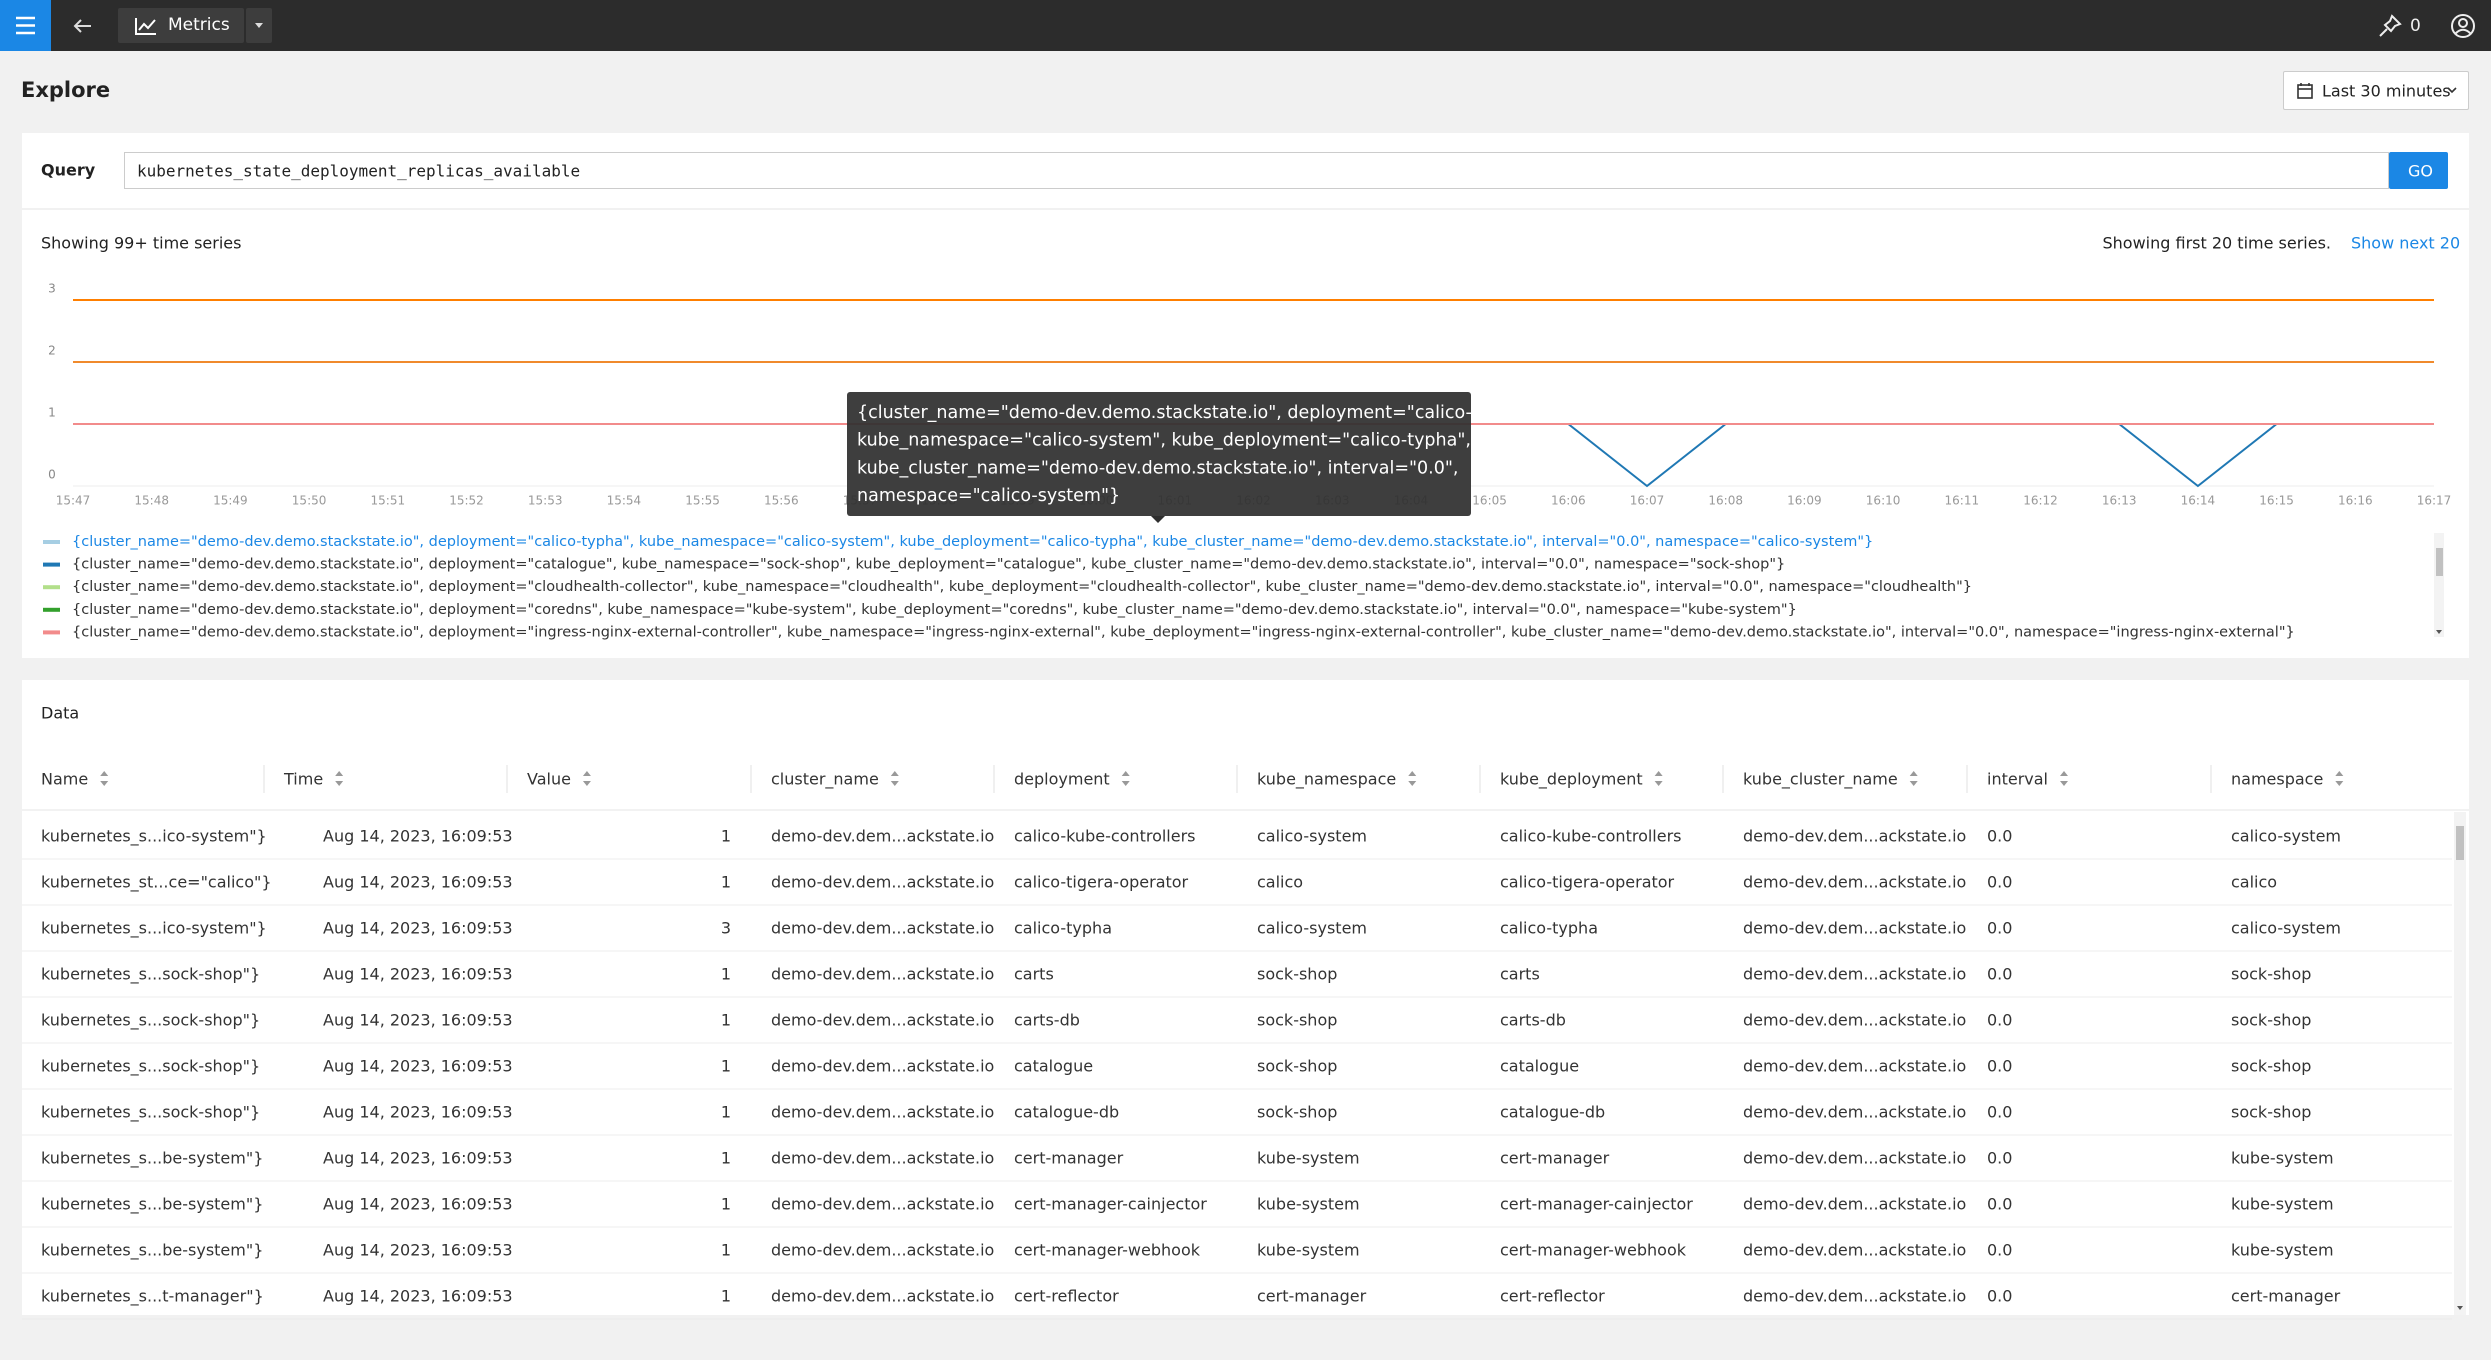 Image resolution: width=2491 pixels, height=1360 pixels. I want to click on chevron-icon, so click(2452, 90).